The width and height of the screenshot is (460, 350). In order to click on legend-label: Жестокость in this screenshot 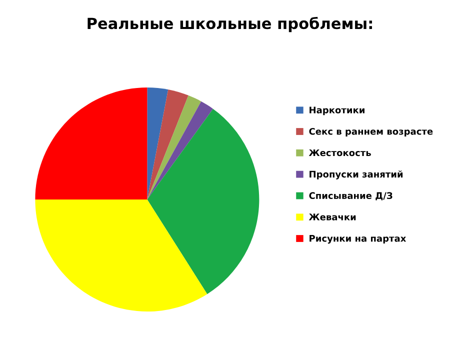, I will do `click(339, 152)`.